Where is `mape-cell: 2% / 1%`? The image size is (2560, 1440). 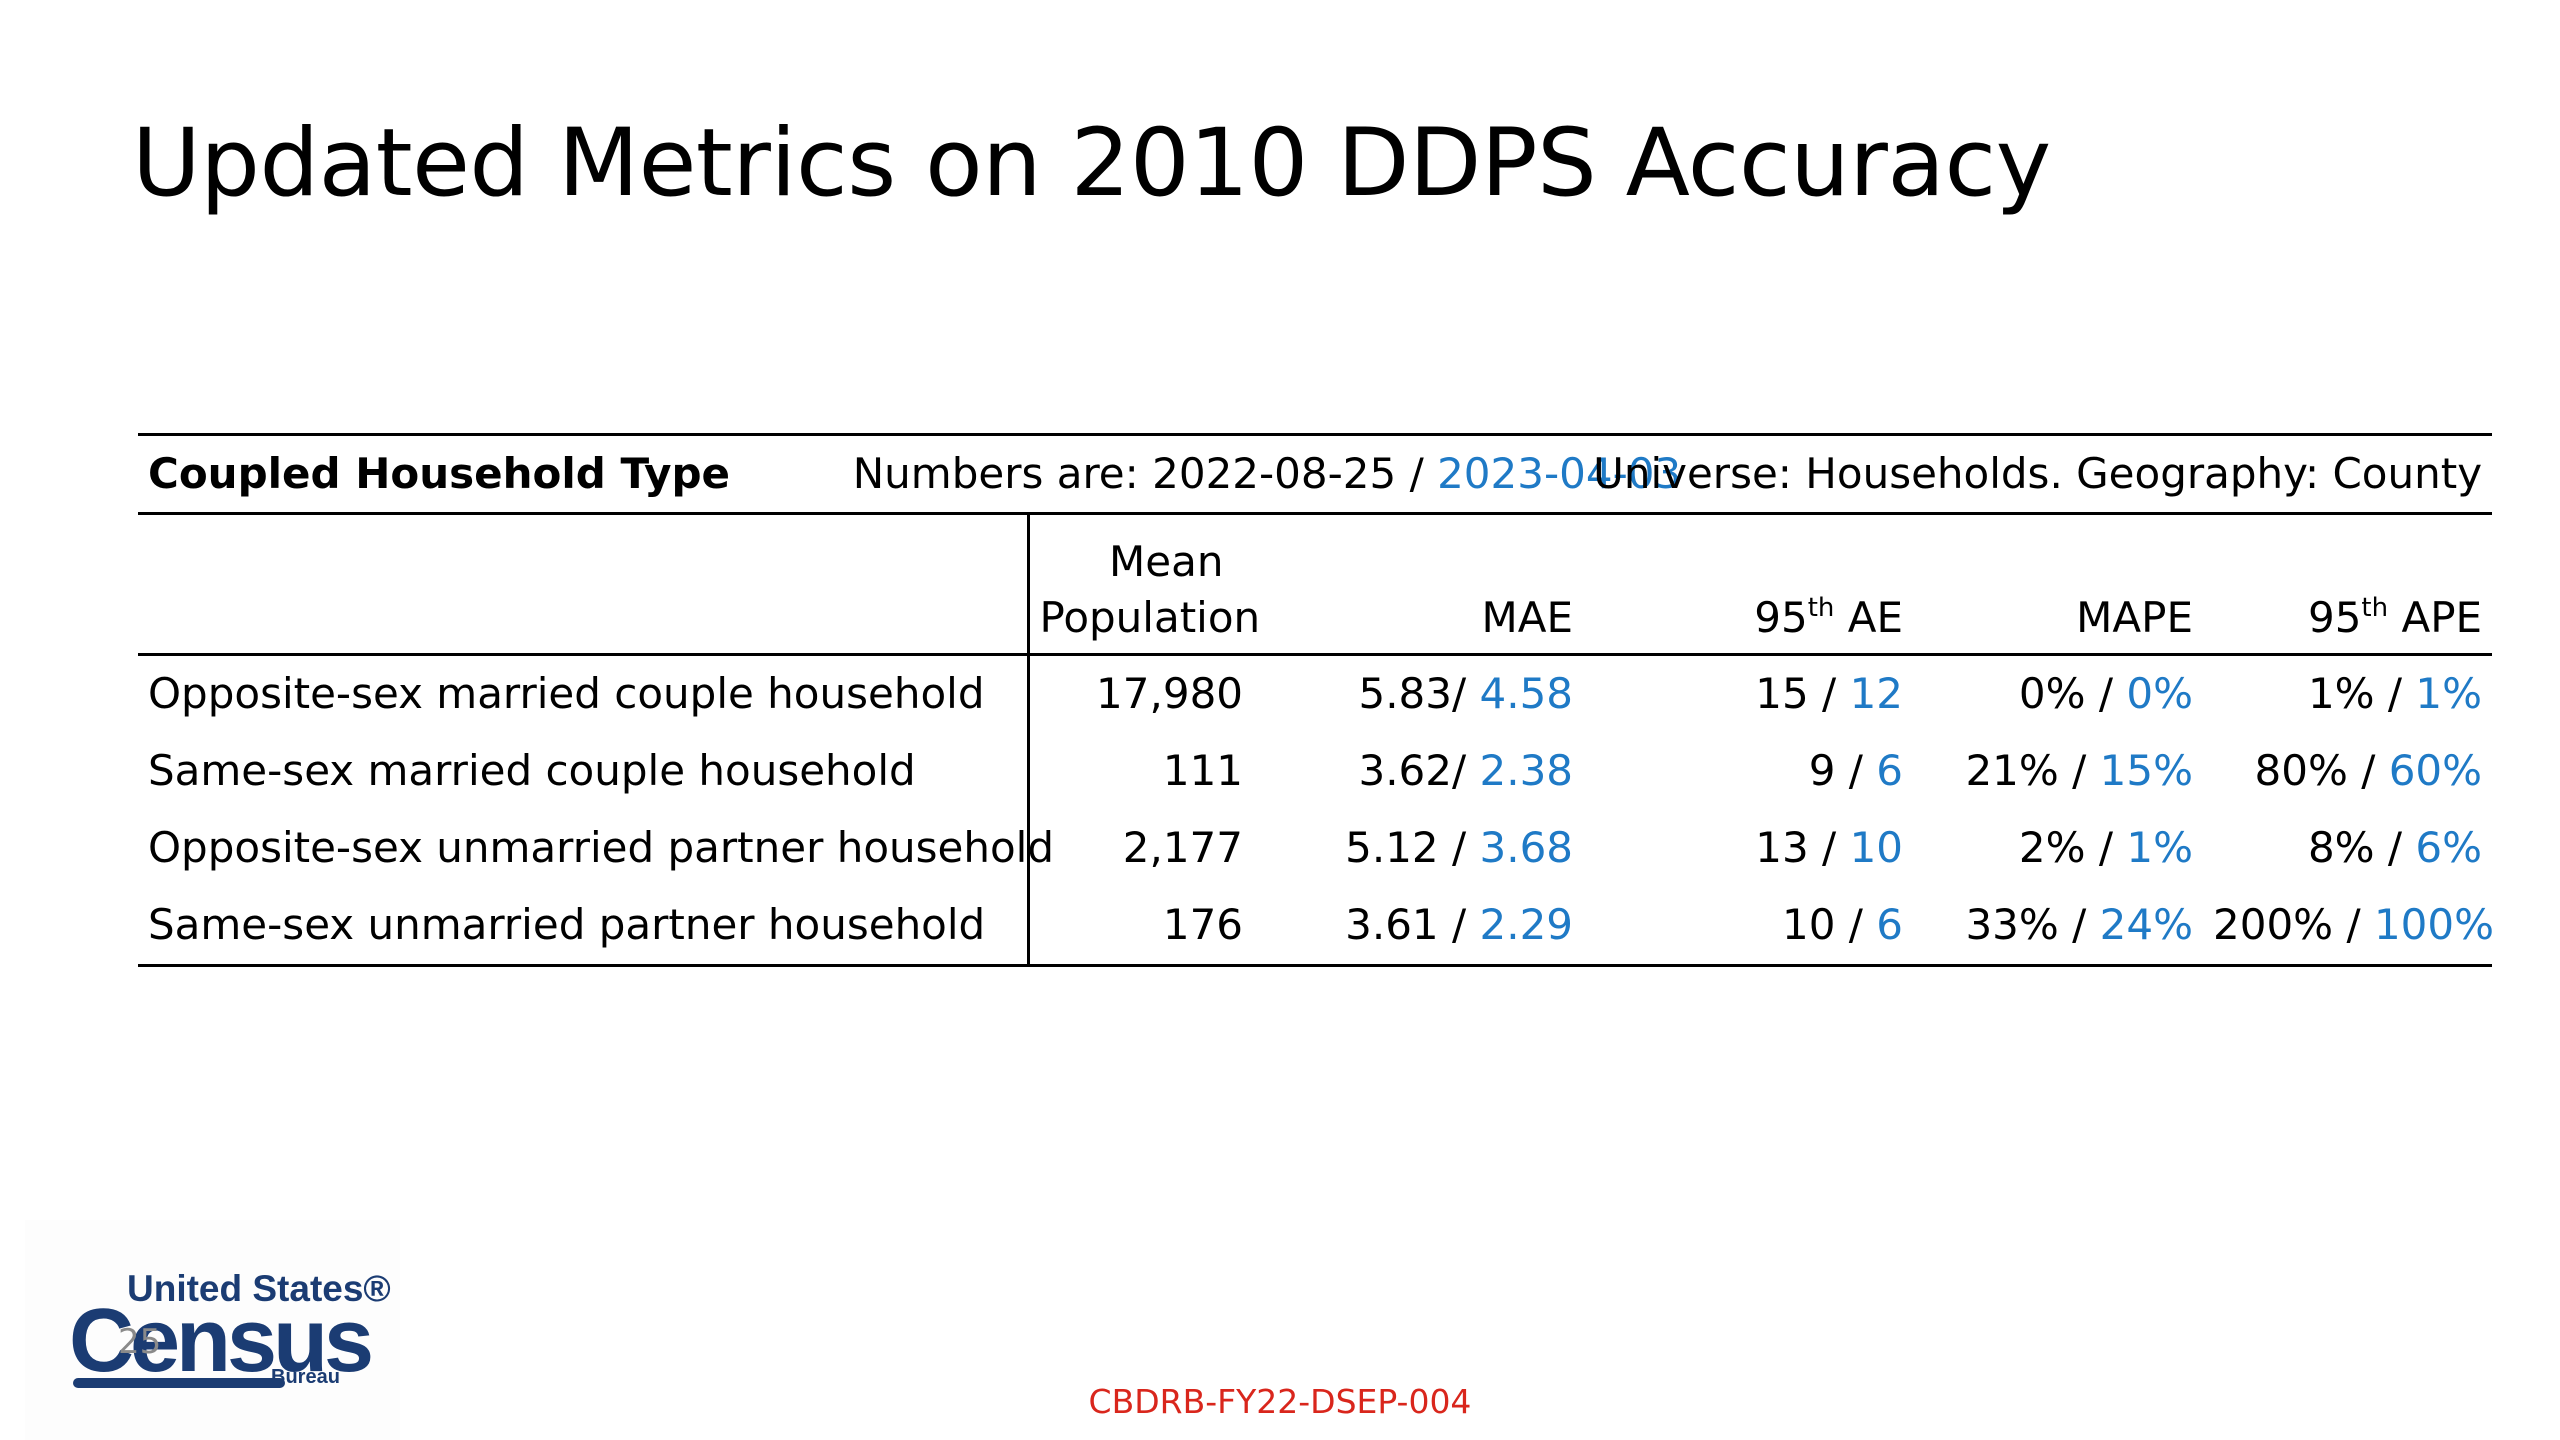
mape-cell: 2% / 1% is located at coordinates (2058, 848).